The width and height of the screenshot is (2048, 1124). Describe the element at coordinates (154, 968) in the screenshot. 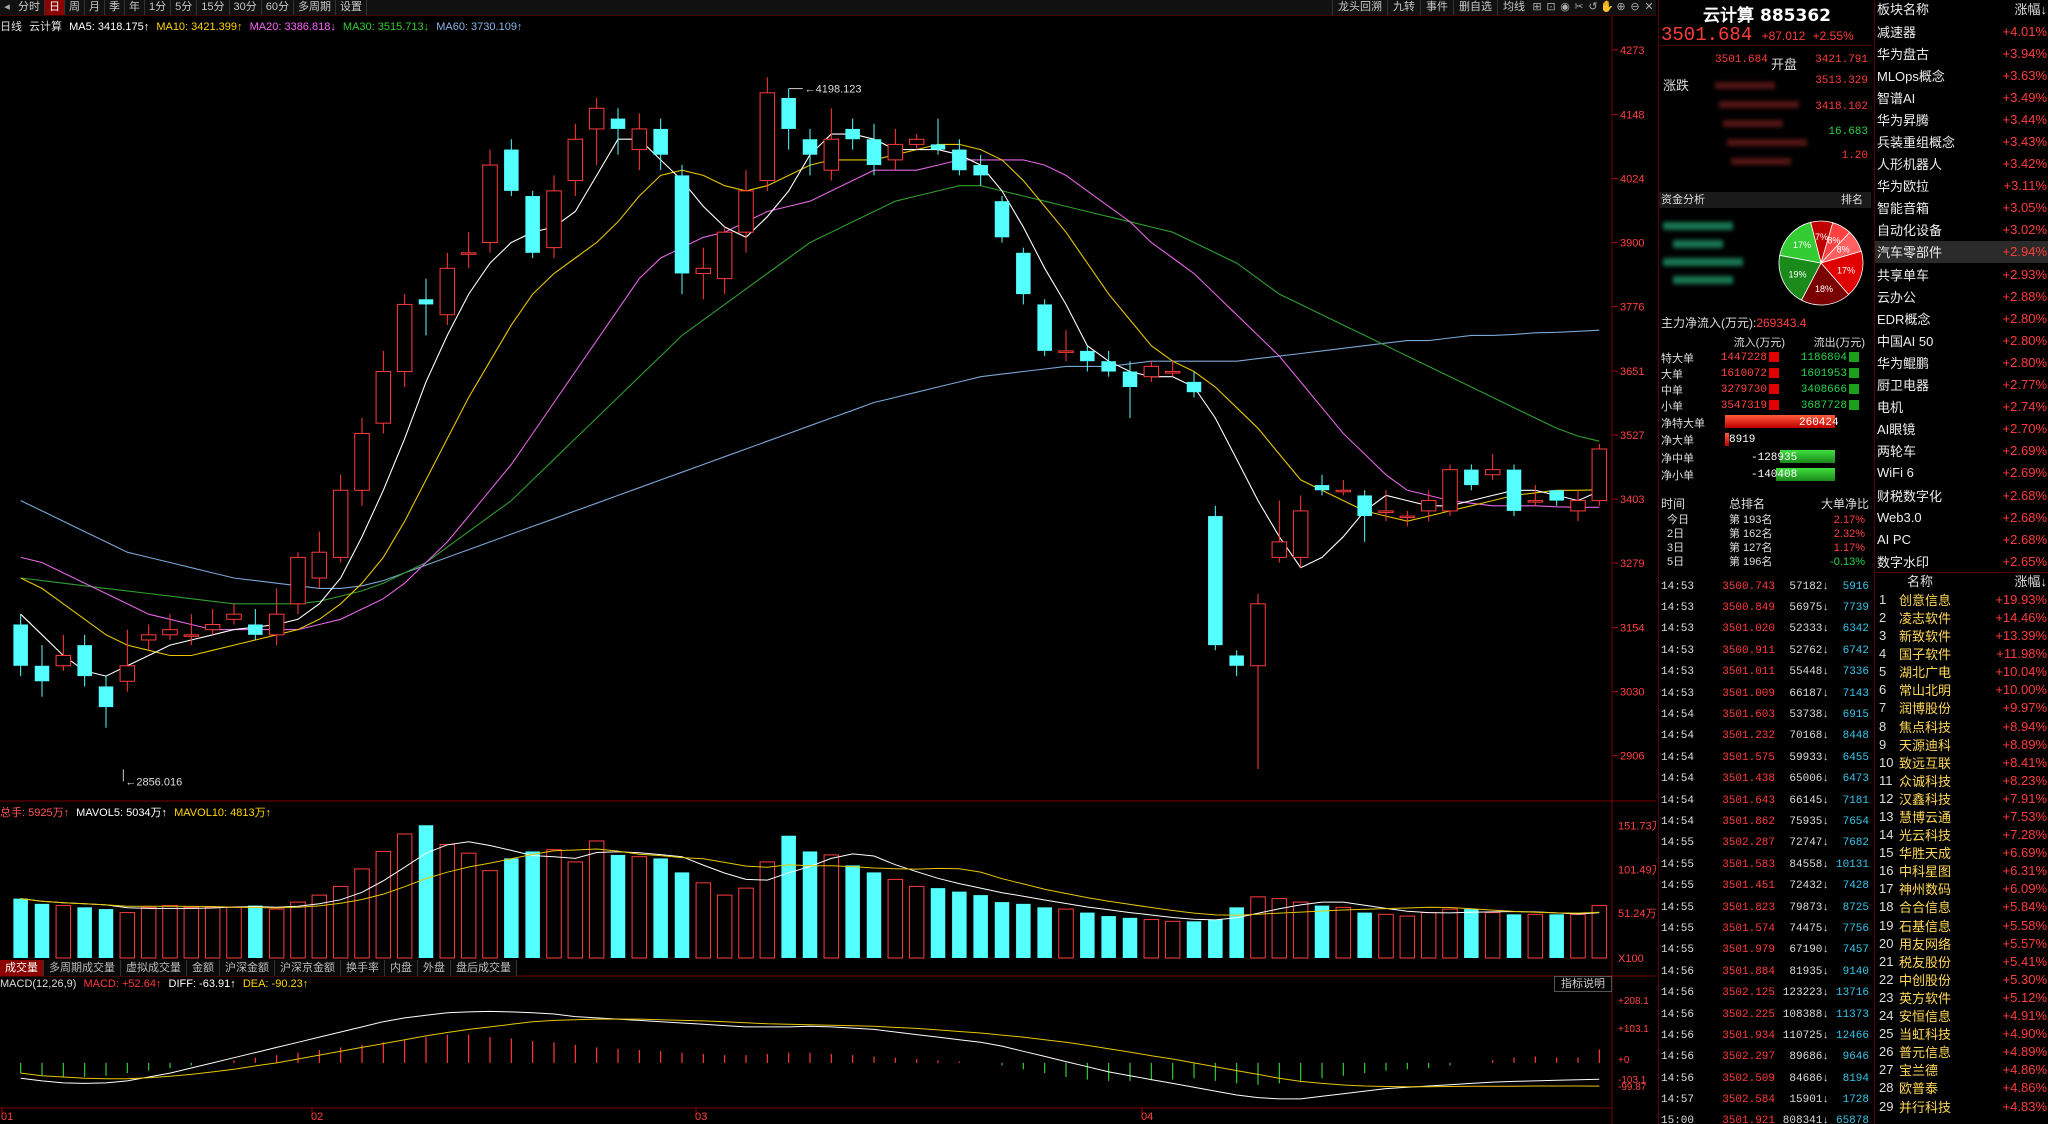

I see `indicator-tab: 虚拟成交量` at that location.